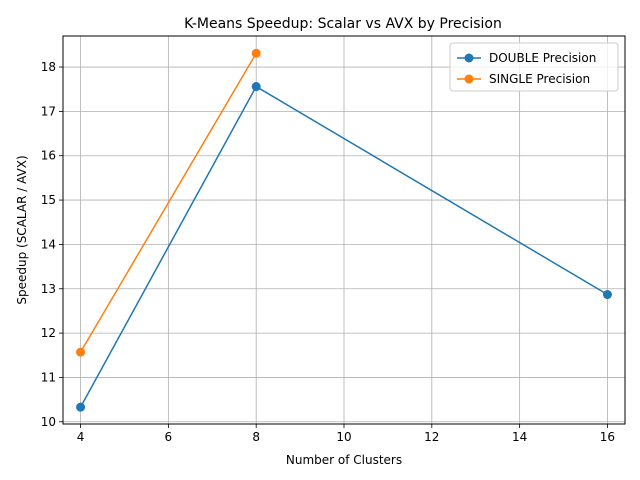 The image size is (640, 480). I want to click on y-tick-label: 13, so click(48, 289).